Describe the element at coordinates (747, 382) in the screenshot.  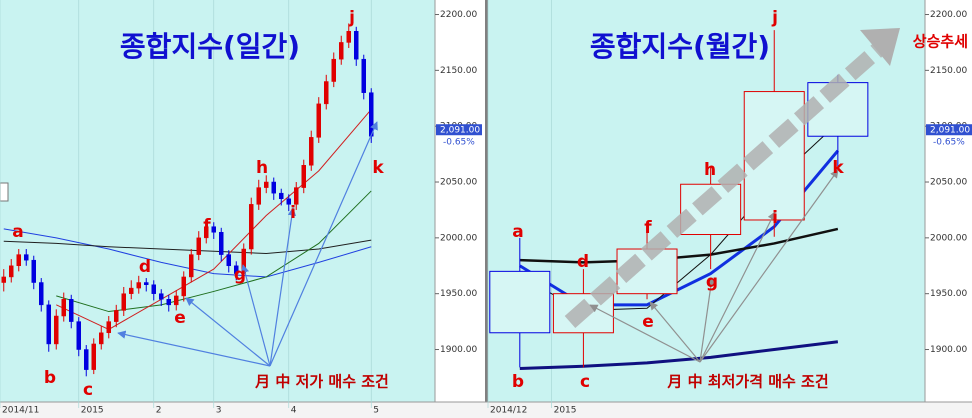
I see `note: 月 中 최저가격 매수 조건` at that location.